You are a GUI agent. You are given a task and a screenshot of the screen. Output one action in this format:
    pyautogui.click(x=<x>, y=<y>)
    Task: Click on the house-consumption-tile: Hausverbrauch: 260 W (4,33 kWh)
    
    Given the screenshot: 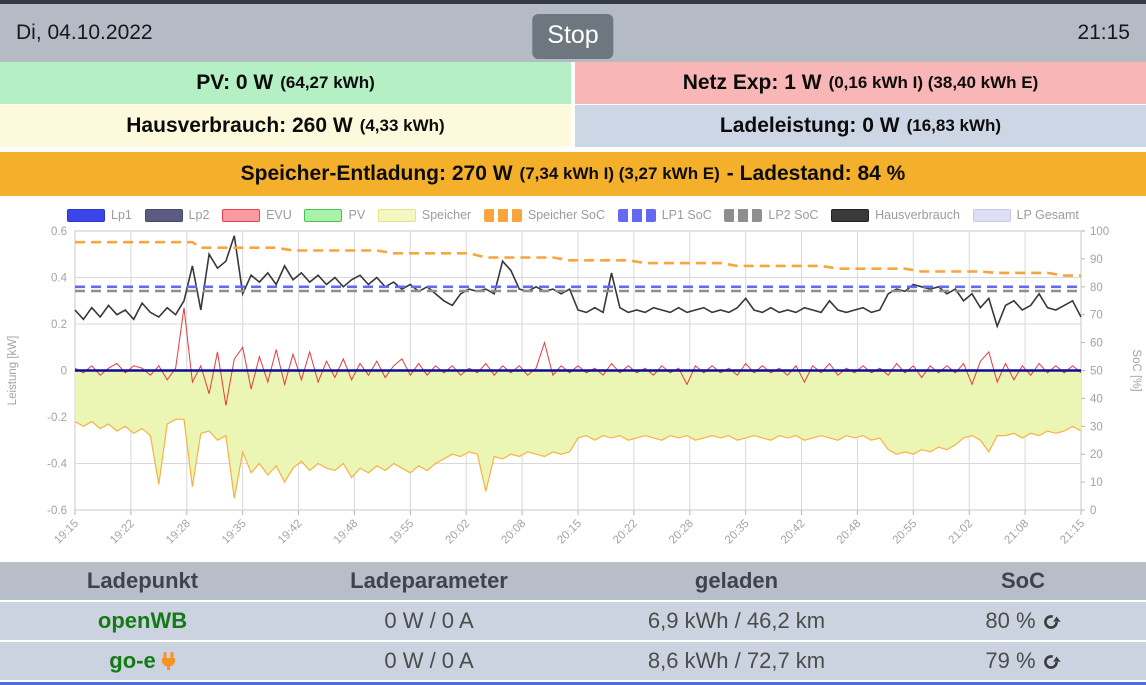 What is the action you would take?
    pyautogui.click(x=285, y=126)
    